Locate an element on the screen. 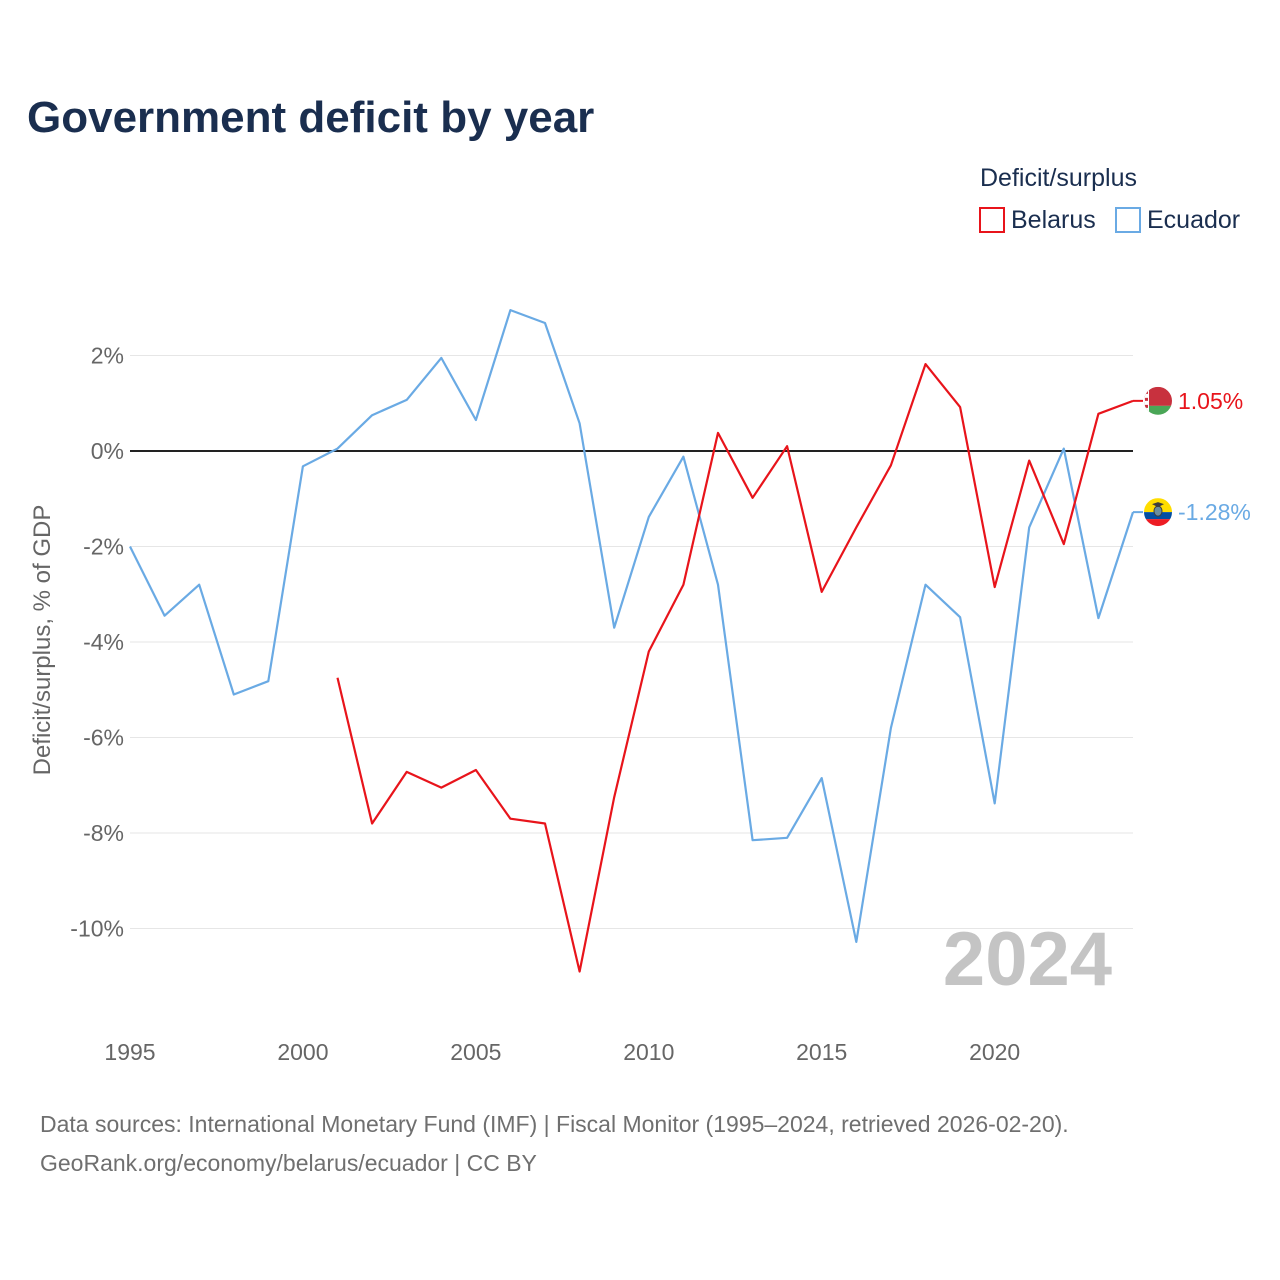 The width and height of the screenshot is (1280, 1280). legend-swatch-belarus is located at coordinates (992, 220).